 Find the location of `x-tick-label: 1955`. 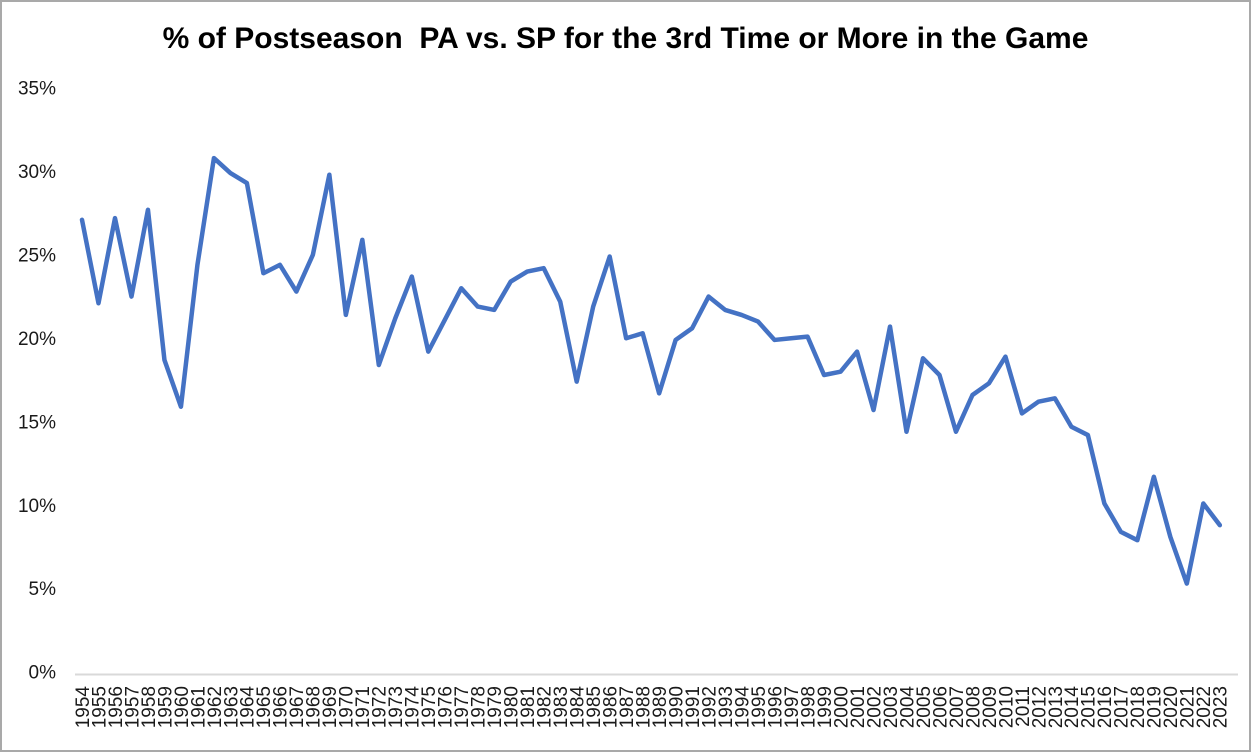

x-tick-label: 1955 is located at coordinates (99, 707).